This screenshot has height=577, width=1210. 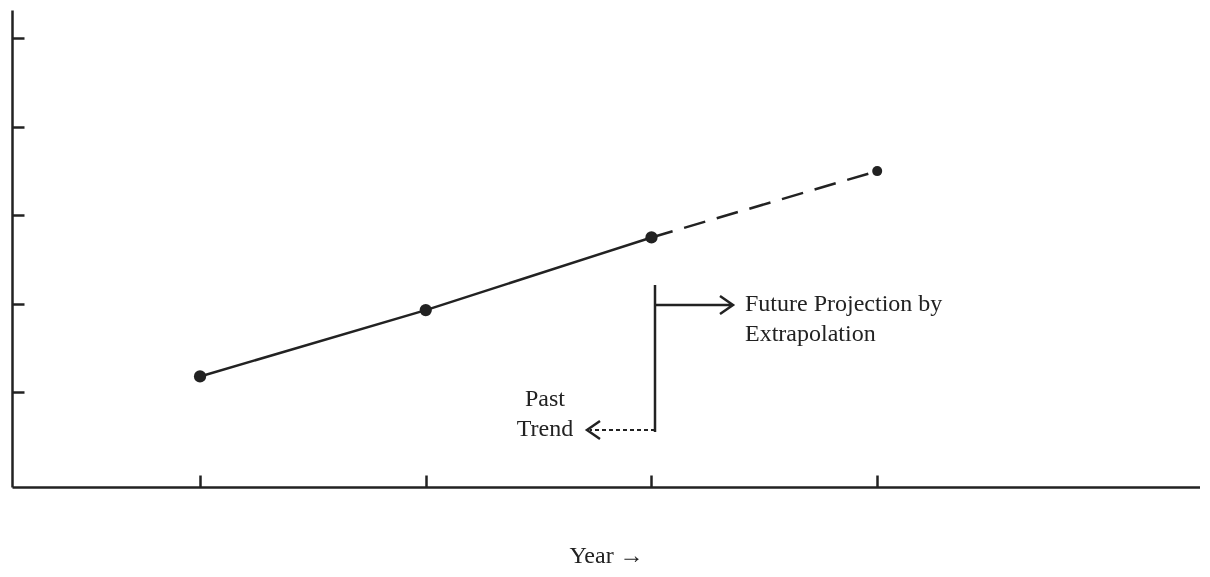 I want to click on annotation: Past Trend, so click(x=545, y=413).